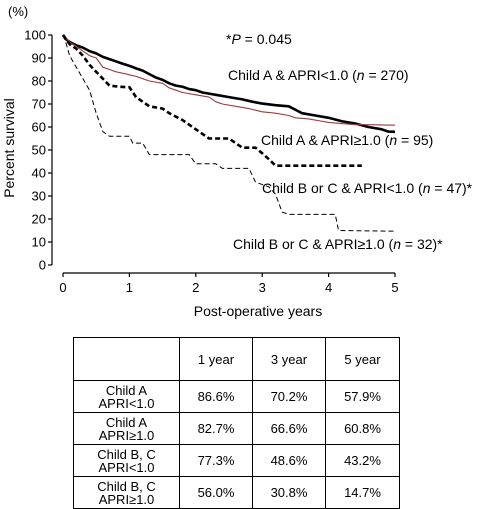 This screenshot has height=509, width=494. I want to click on curve-label: Child A & APRI<1.0 (n = 270), so click(318, 75).